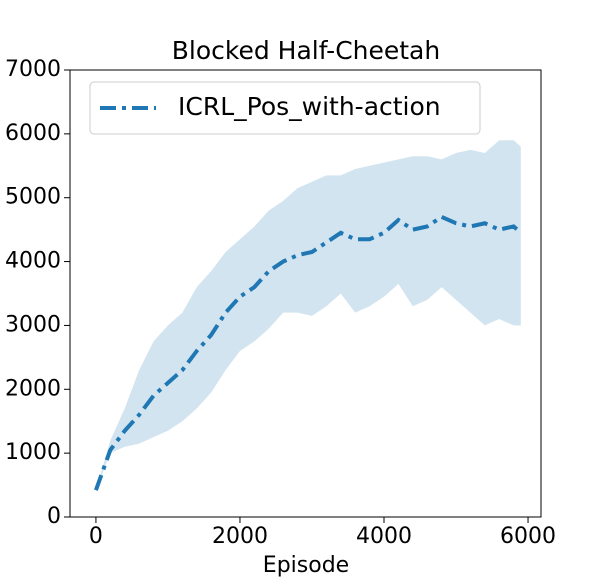 The height and width of the screenshot is (584, 600). Describe the element at coordinates (309, 106) in the screenshot. I see `legend-label: ICRL_Pos_with-action` at that location.